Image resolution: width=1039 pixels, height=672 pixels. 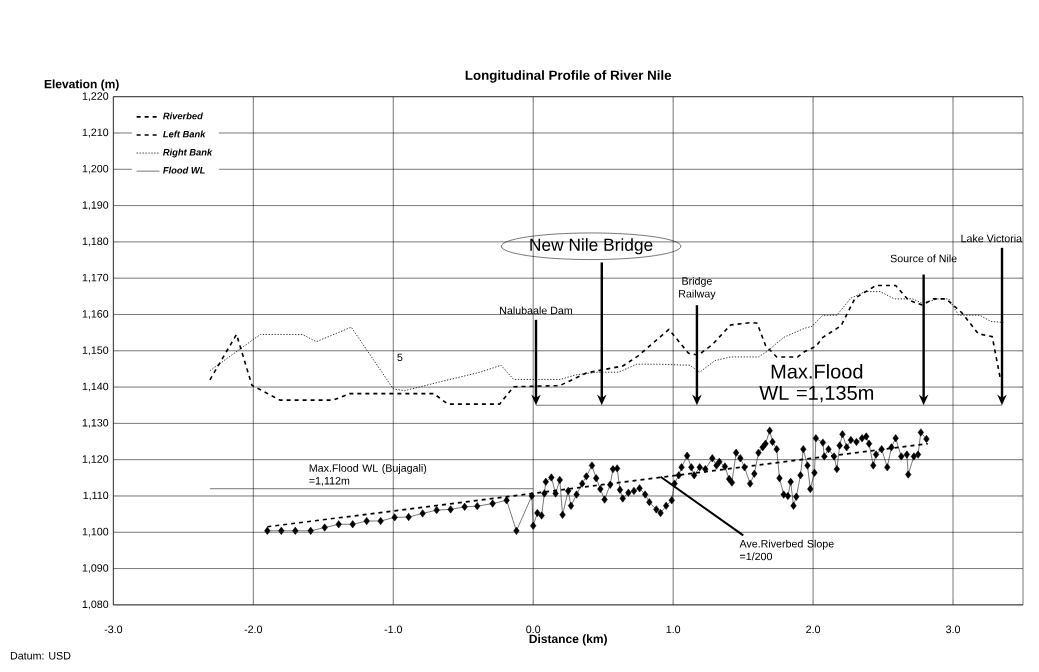 I want to click on annotation: Max.Flood WL =1,135m, so click(x=816, y=383).